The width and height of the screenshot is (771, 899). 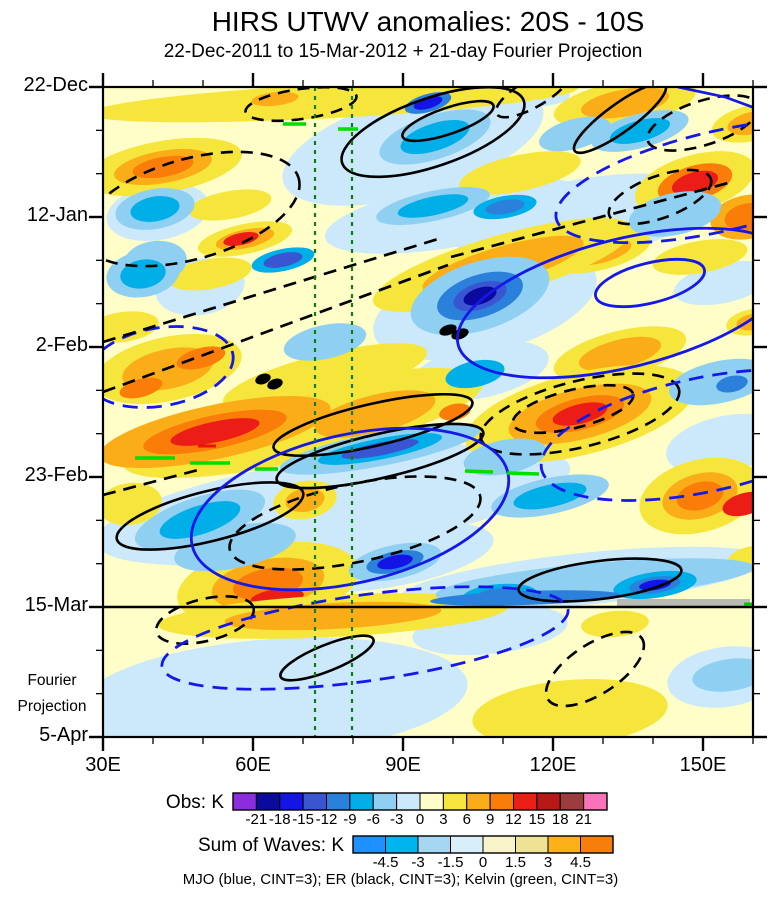 I want to click on colorbars, so click(x=423, y=823).